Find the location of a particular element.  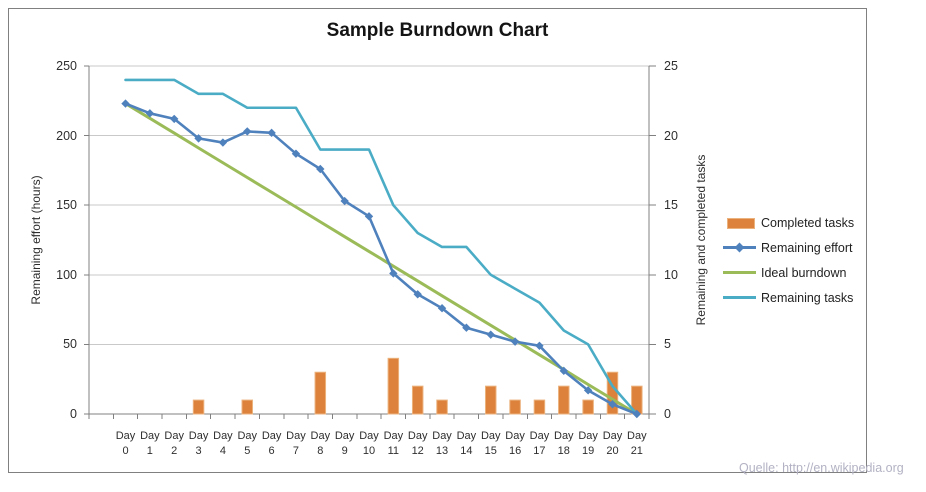

x-category-label: Day 16 is located at coordinates (515, 444).